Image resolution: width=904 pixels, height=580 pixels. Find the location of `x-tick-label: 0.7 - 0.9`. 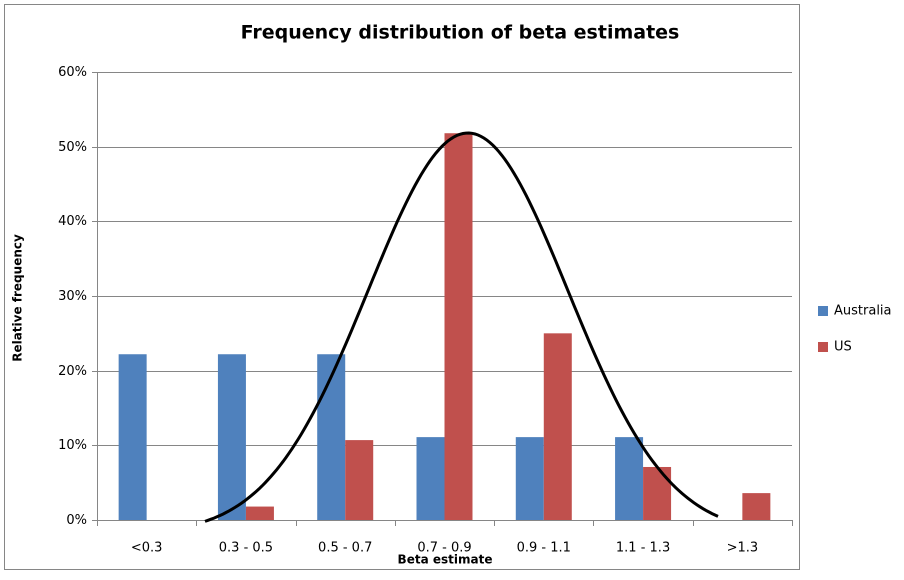

x-tick-label: 0.7 - 0.9 is located at coordinates (444, 548).